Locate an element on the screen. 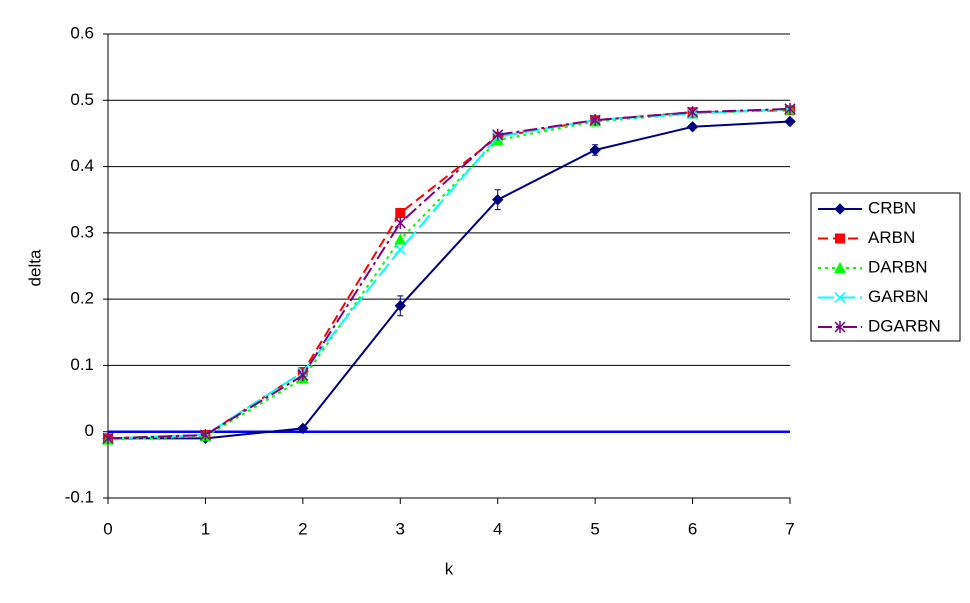  x-tick-label: 2 is located at coordinates (302, 528).